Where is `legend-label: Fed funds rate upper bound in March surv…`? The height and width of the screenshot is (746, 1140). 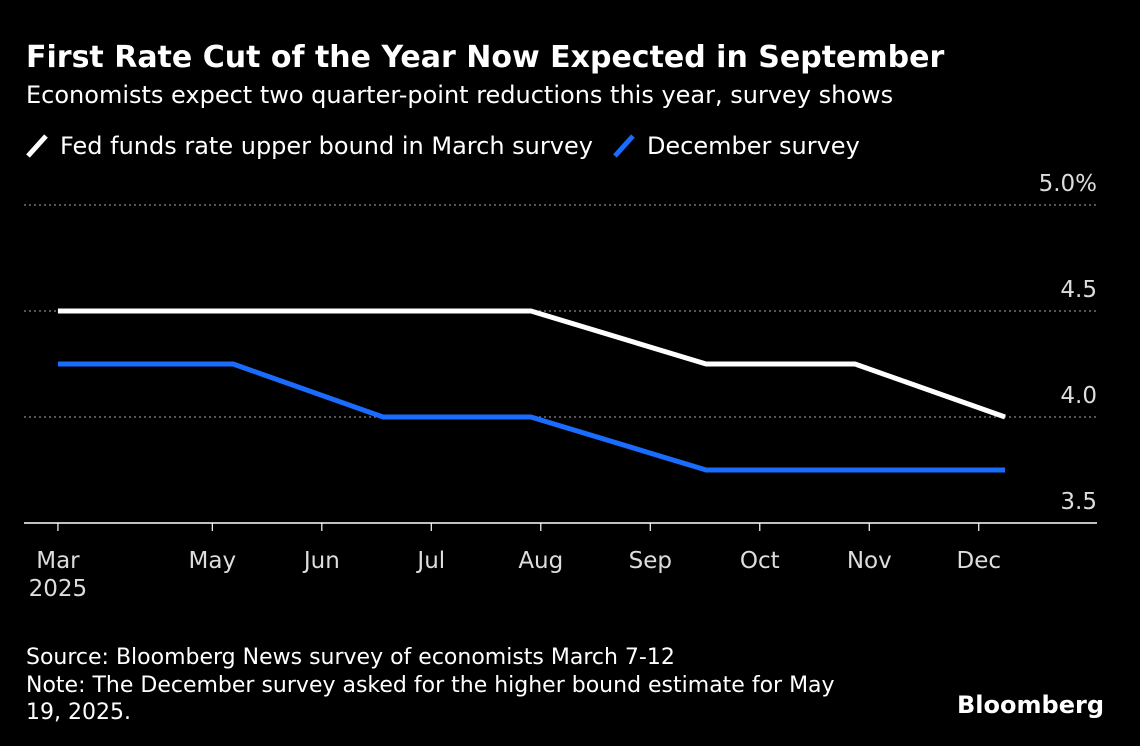 legend-label: Fed funds rate upper bound in March surv… is located at coordinates (326, 146).